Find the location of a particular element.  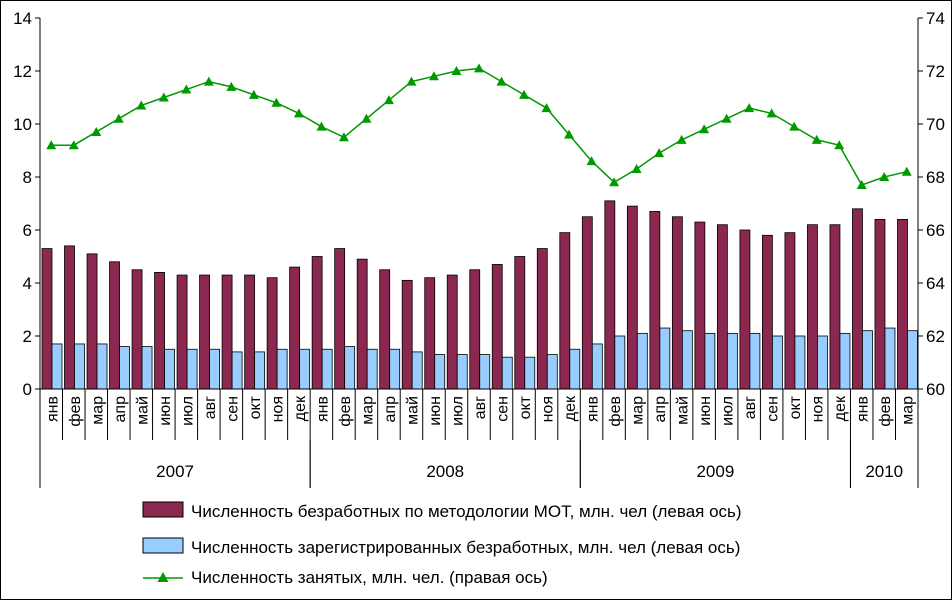

legend-swatch-unemployed-ilo is located at coordinates (163, 509).